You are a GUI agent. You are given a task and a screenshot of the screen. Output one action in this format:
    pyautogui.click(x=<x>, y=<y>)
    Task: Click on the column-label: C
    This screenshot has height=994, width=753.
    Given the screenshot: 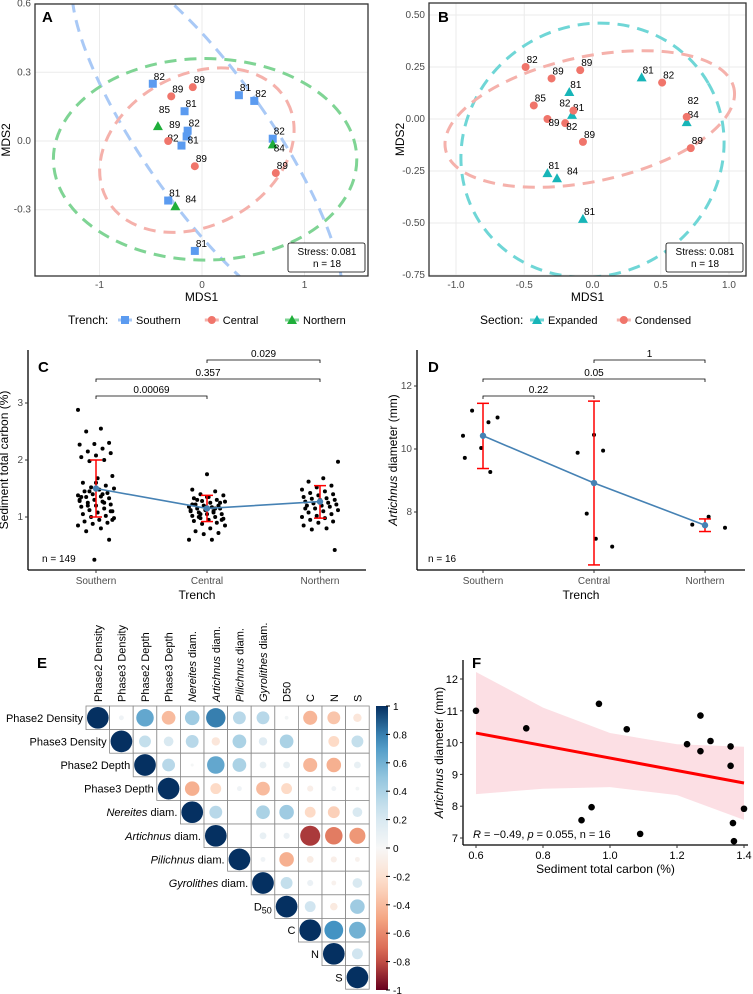 What is the action you would take?
    pyautogui.click(x=311, y=698)
    